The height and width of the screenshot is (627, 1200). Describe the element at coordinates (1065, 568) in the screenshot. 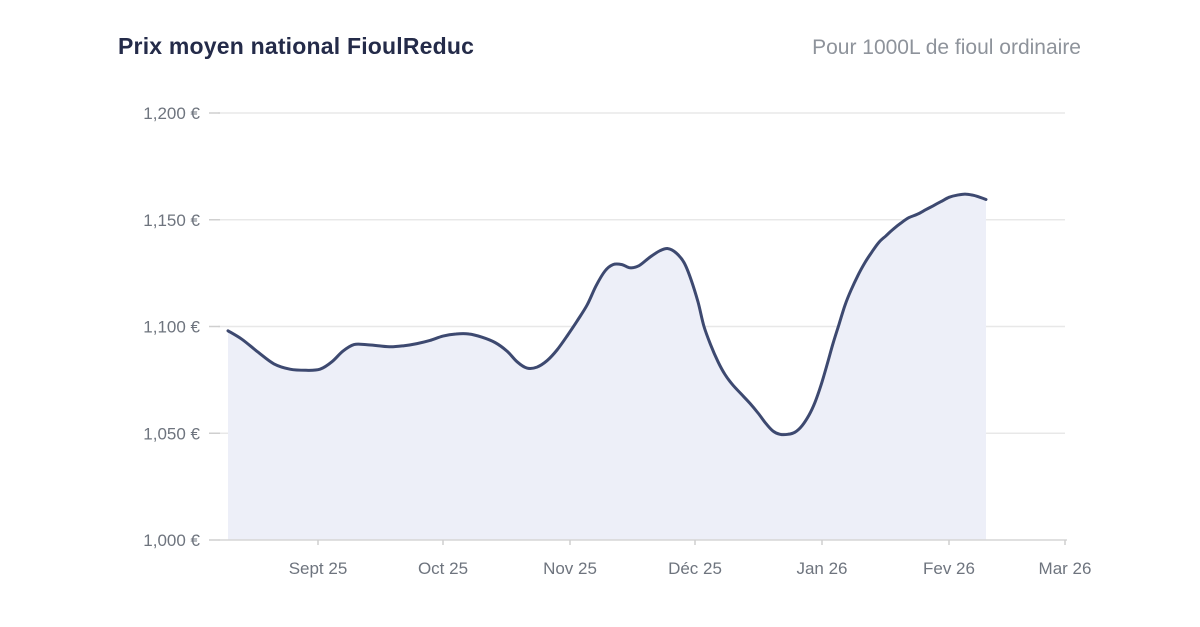

I see `x-axis-label: Mar 26` at that location.